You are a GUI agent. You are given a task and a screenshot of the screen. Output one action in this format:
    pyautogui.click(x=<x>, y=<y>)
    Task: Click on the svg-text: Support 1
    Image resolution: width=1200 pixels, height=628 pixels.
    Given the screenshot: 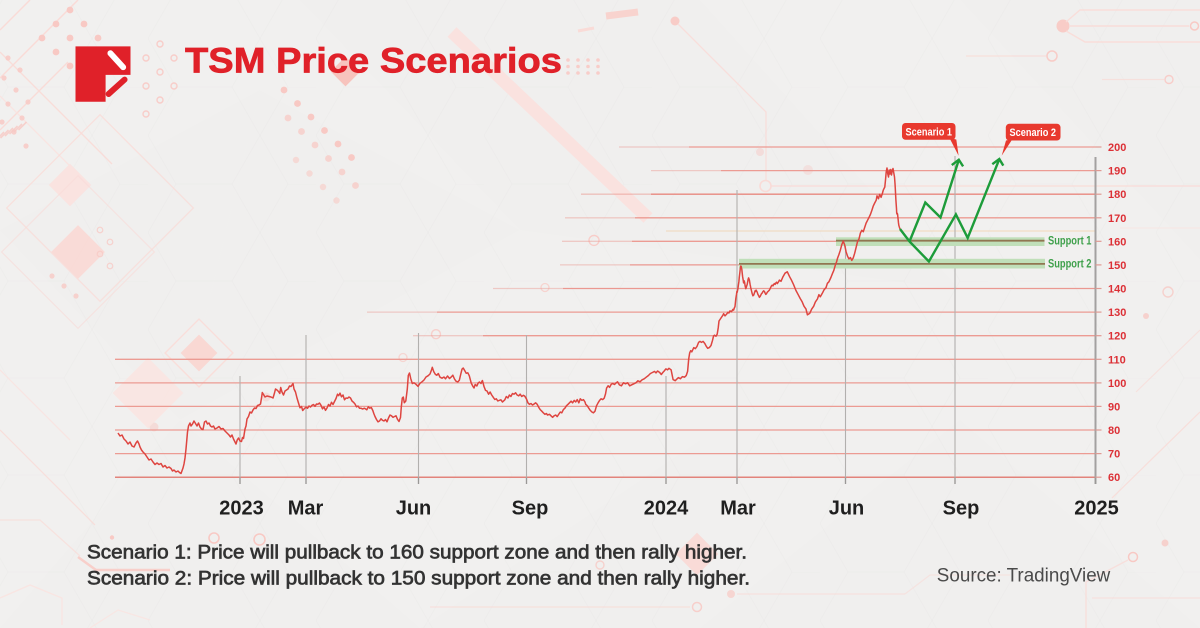 What is the action you would take?
    pyautogui.click(x=1070, y=242)
    